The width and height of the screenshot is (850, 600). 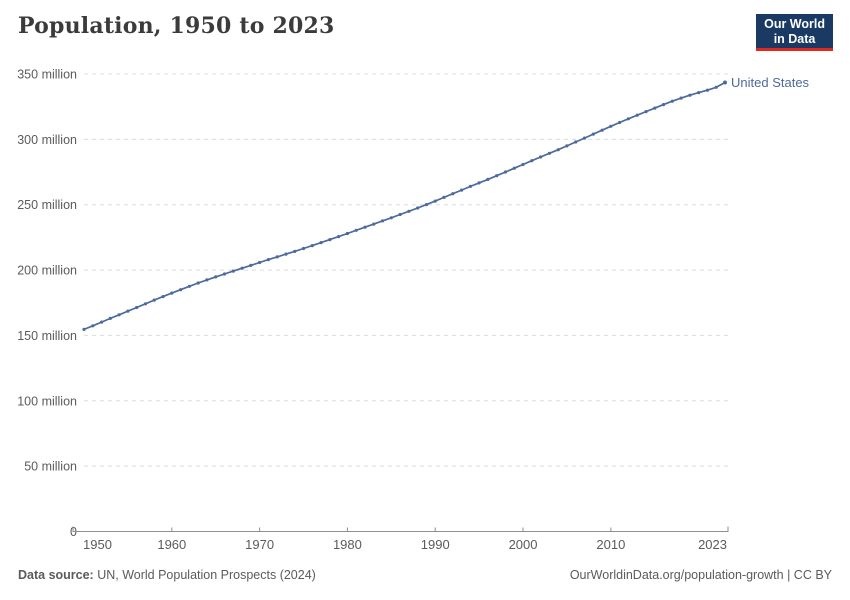 I want to click on y-axis-label: 250 million, so click(x=47, y=205).